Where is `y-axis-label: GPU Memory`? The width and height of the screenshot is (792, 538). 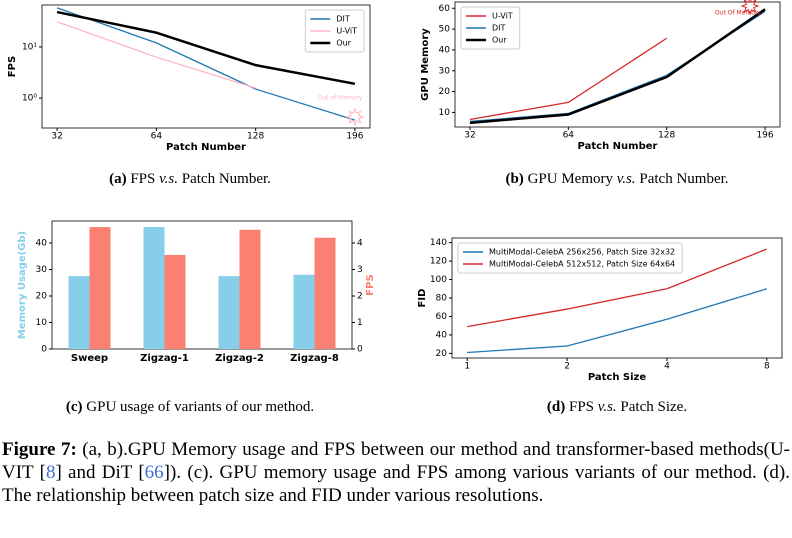
y-axis-label: GPU Memory is located at coordinates (425, 64).